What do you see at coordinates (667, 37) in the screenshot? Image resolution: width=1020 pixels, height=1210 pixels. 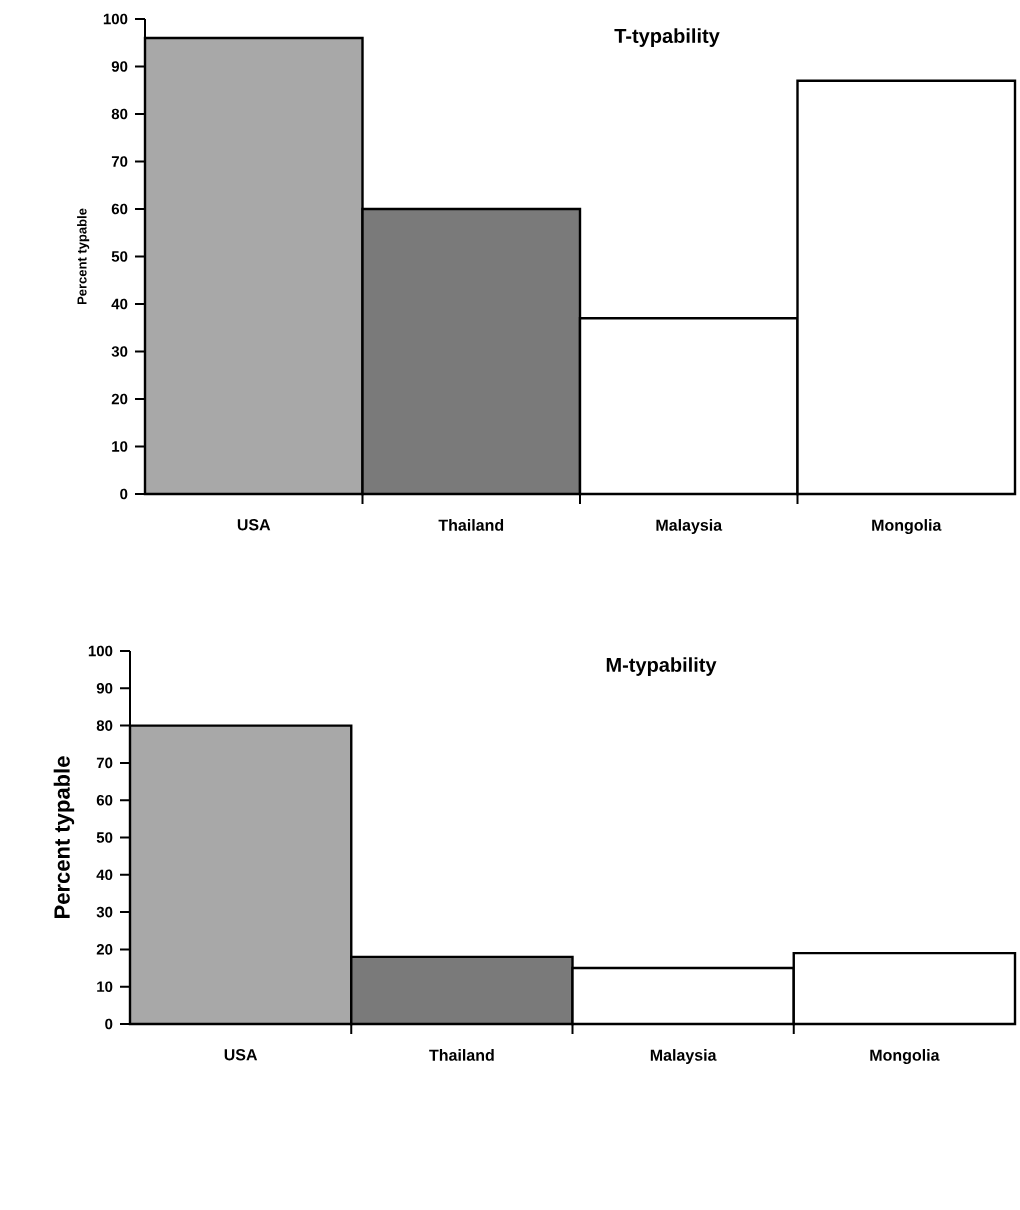 I see `chart-title: T-typability` at bounding box center [667, 37].